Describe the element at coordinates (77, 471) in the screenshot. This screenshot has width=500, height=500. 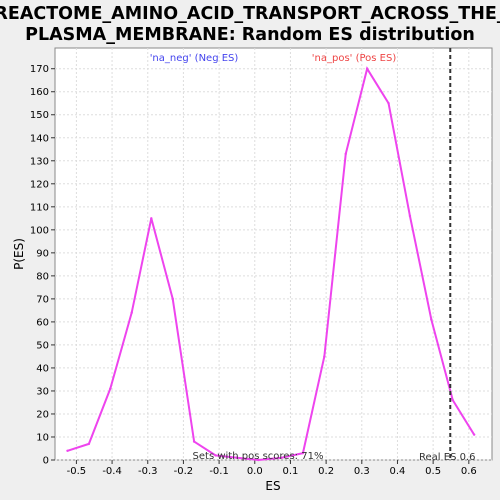
I see `x-tick-label: -0.5` at that location.